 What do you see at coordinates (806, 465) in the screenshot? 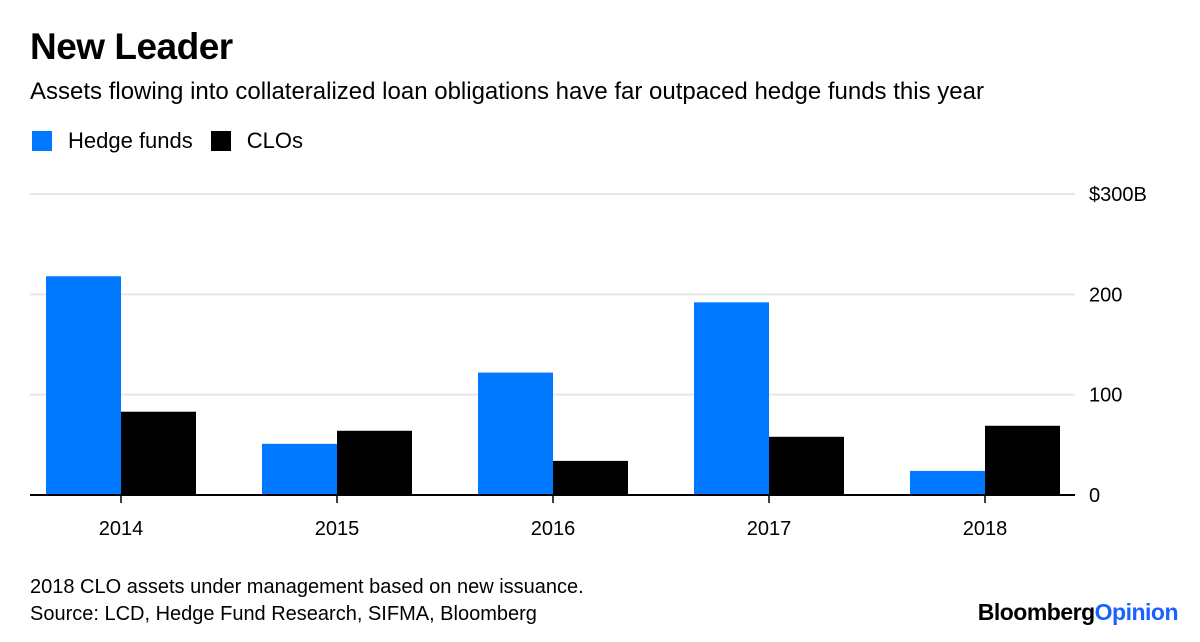
I see `bar-clos-2017` at bounding box center [806, 465].